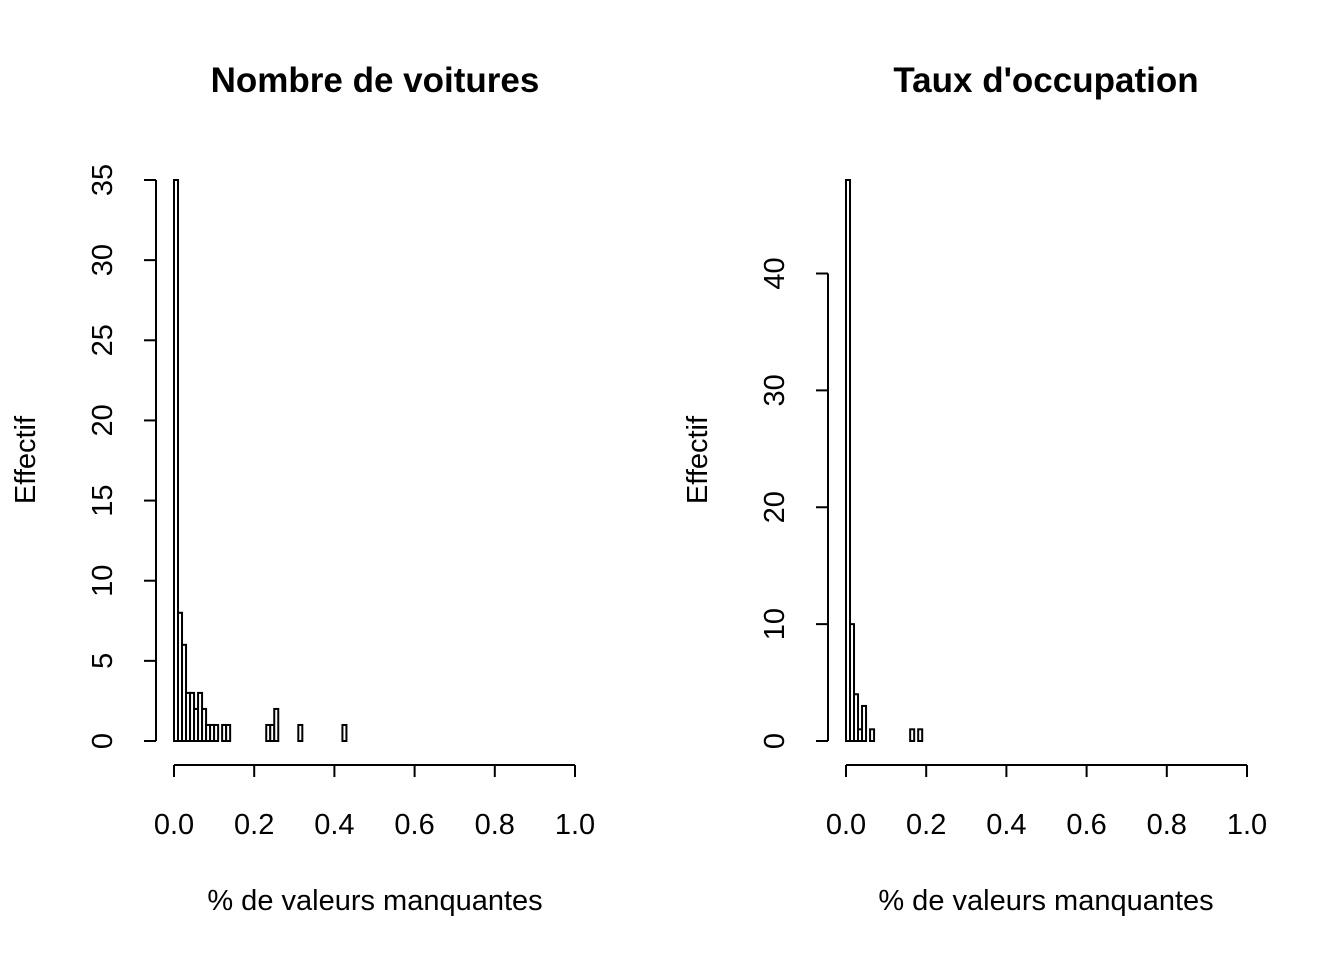 This screenshot has width=1344, height=960. I want to click on chart-title: Nombre de voitures, so click(375, 80).